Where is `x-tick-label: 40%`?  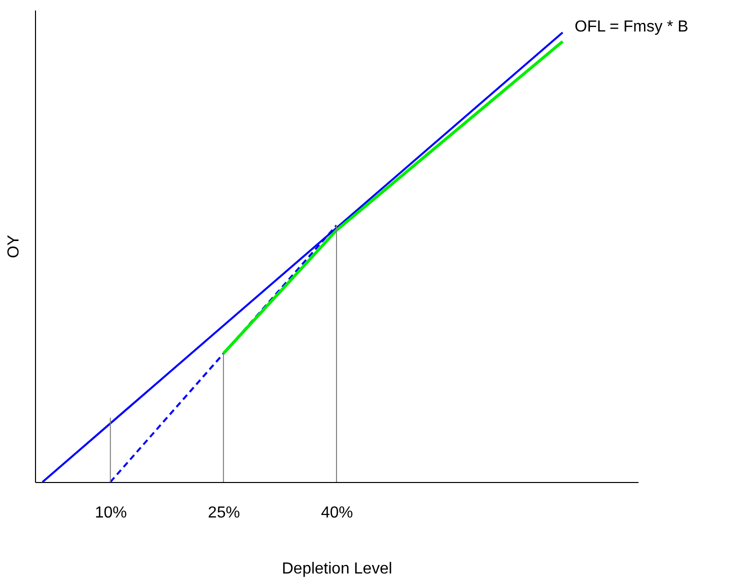
x-tick-label: 40% is located at coordinates (337, 513).